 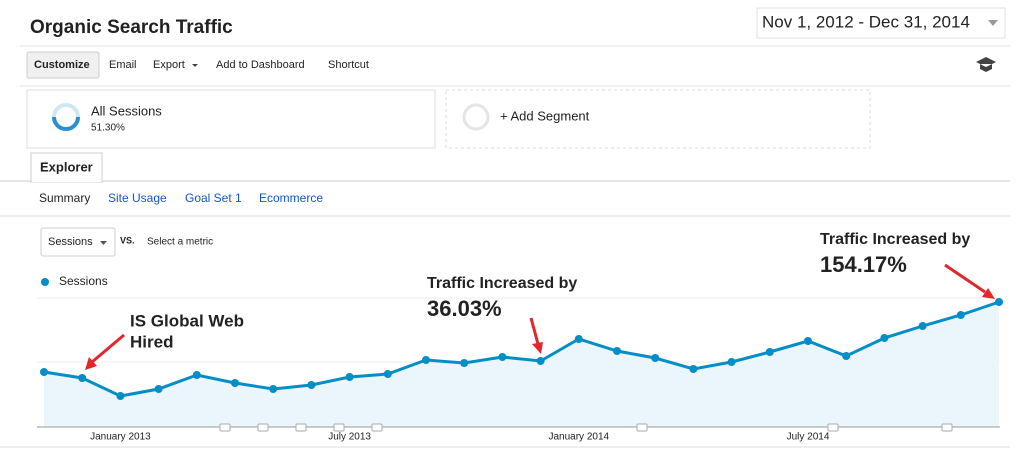 I want to click on toolbar-item: Export, so click(x=169, y=65).